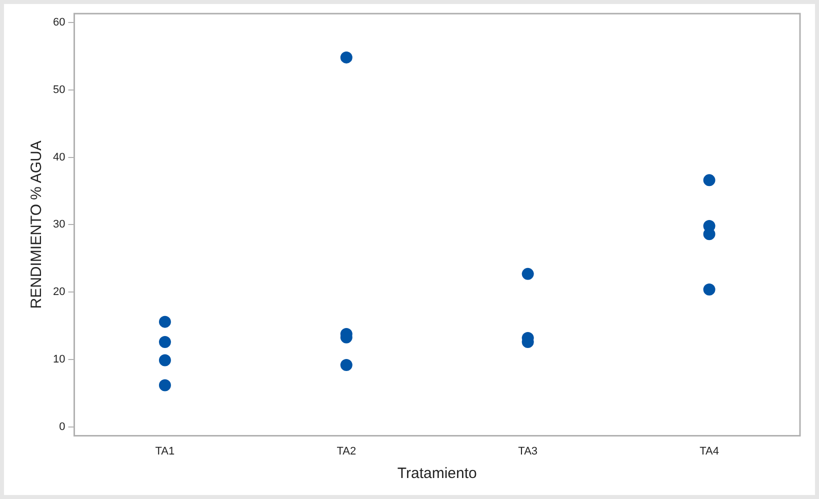  I want to click on y-tick-label: 30, so click(59, 224).